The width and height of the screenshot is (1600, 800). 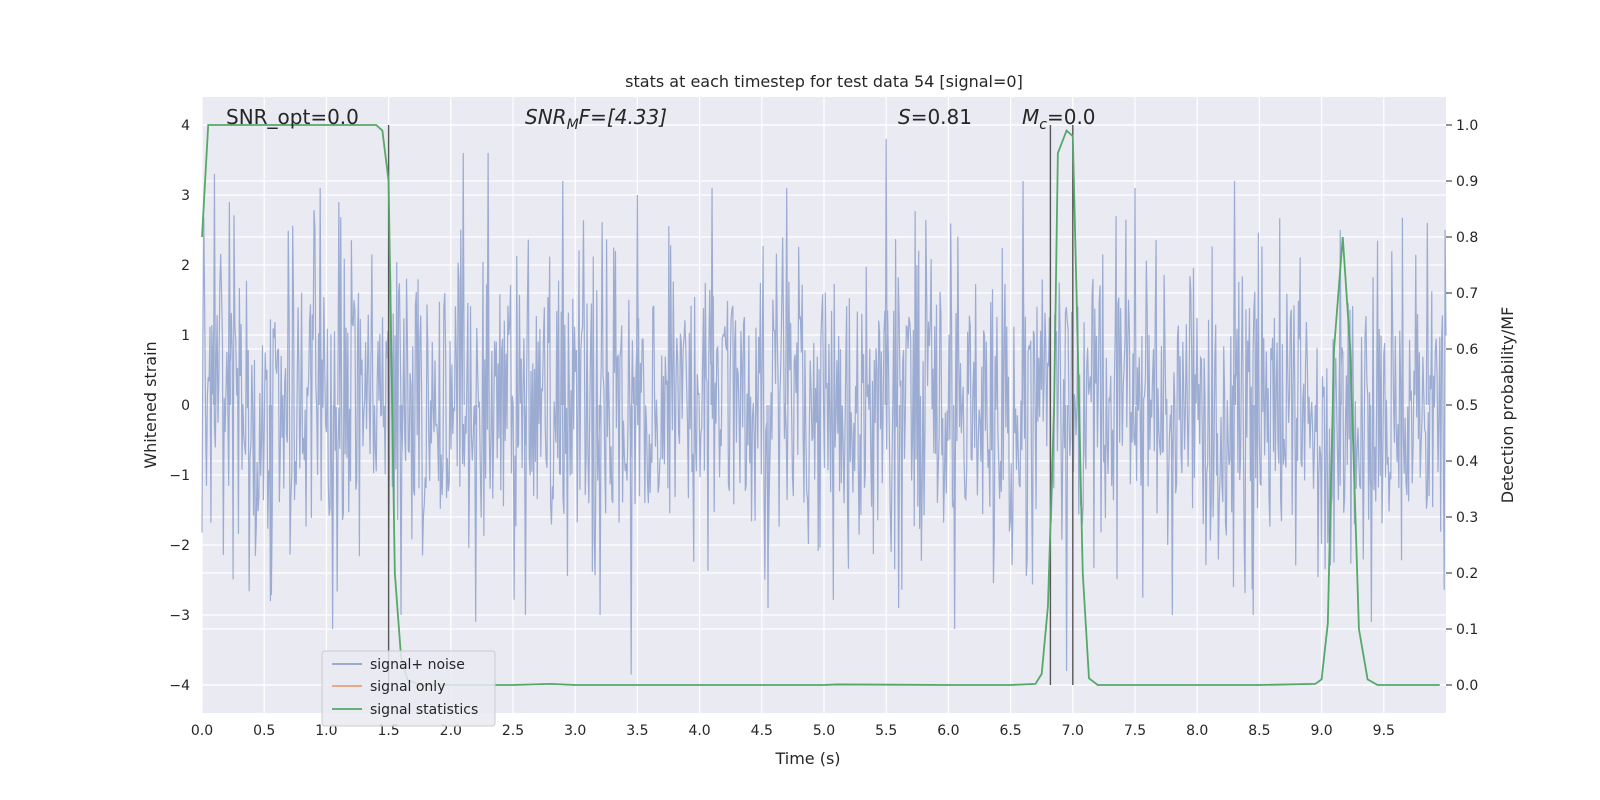 I want to click on x-tick-label: 5.5, so click(x=886, y=731).